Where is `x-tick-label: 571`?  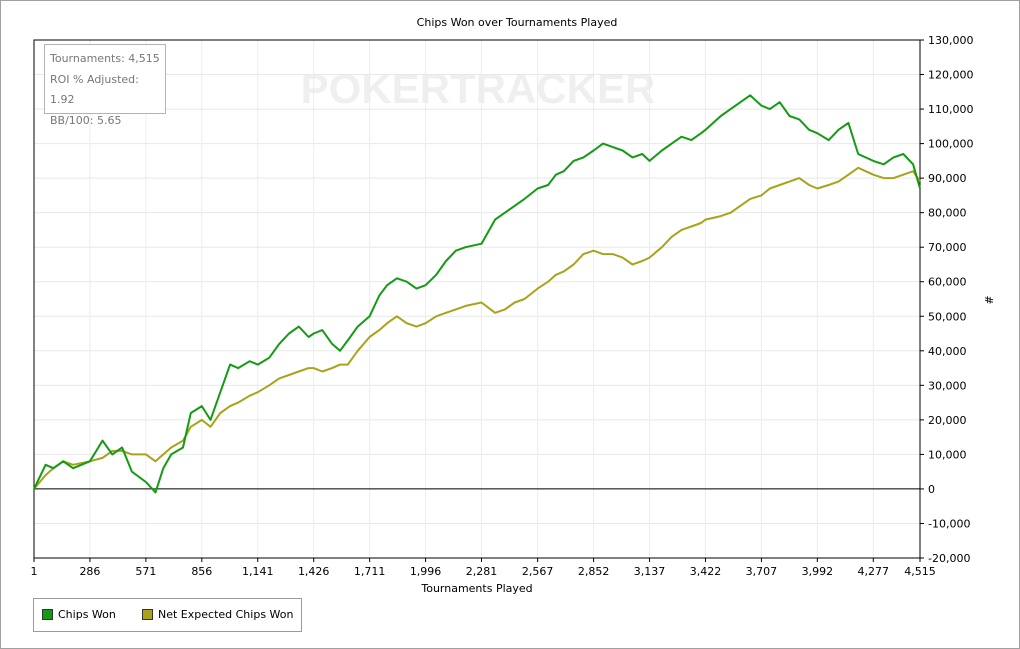 x-tick-label: 571 is located at coordinates (145, 571).